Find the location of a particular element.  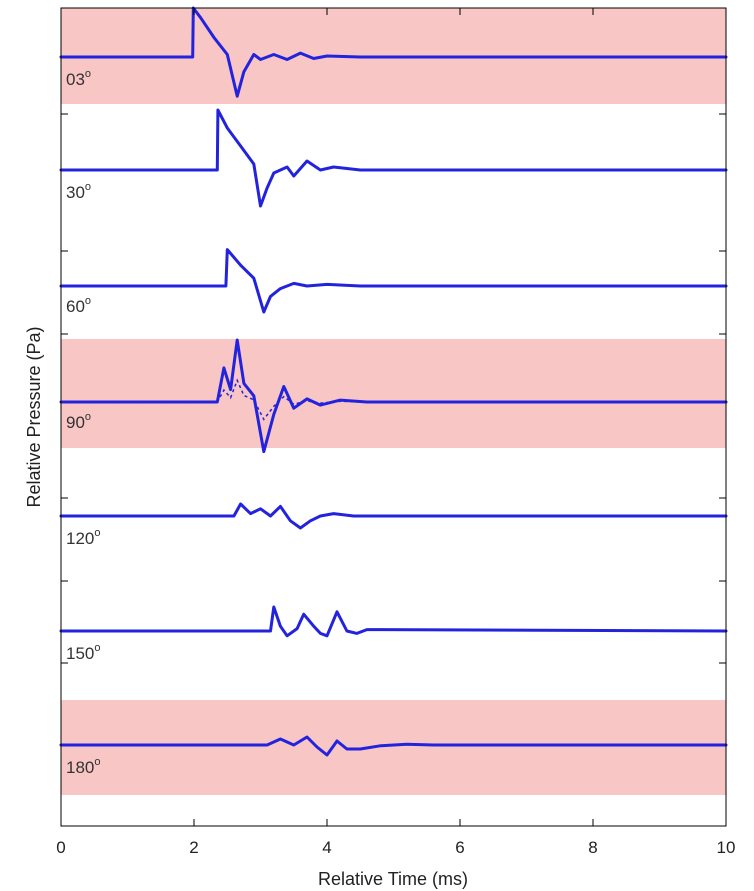

y-axis-title: Relative Pressure (Pa) is located at coordinates (34, 416).